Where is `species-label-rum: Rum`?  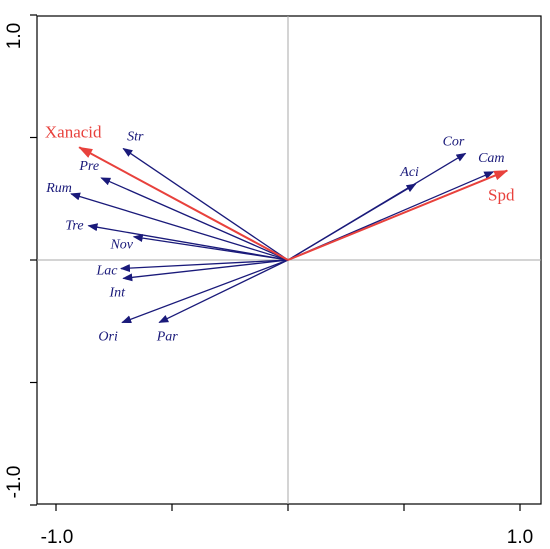
species-label-rum: Rum is located at coordinates (58, 188).